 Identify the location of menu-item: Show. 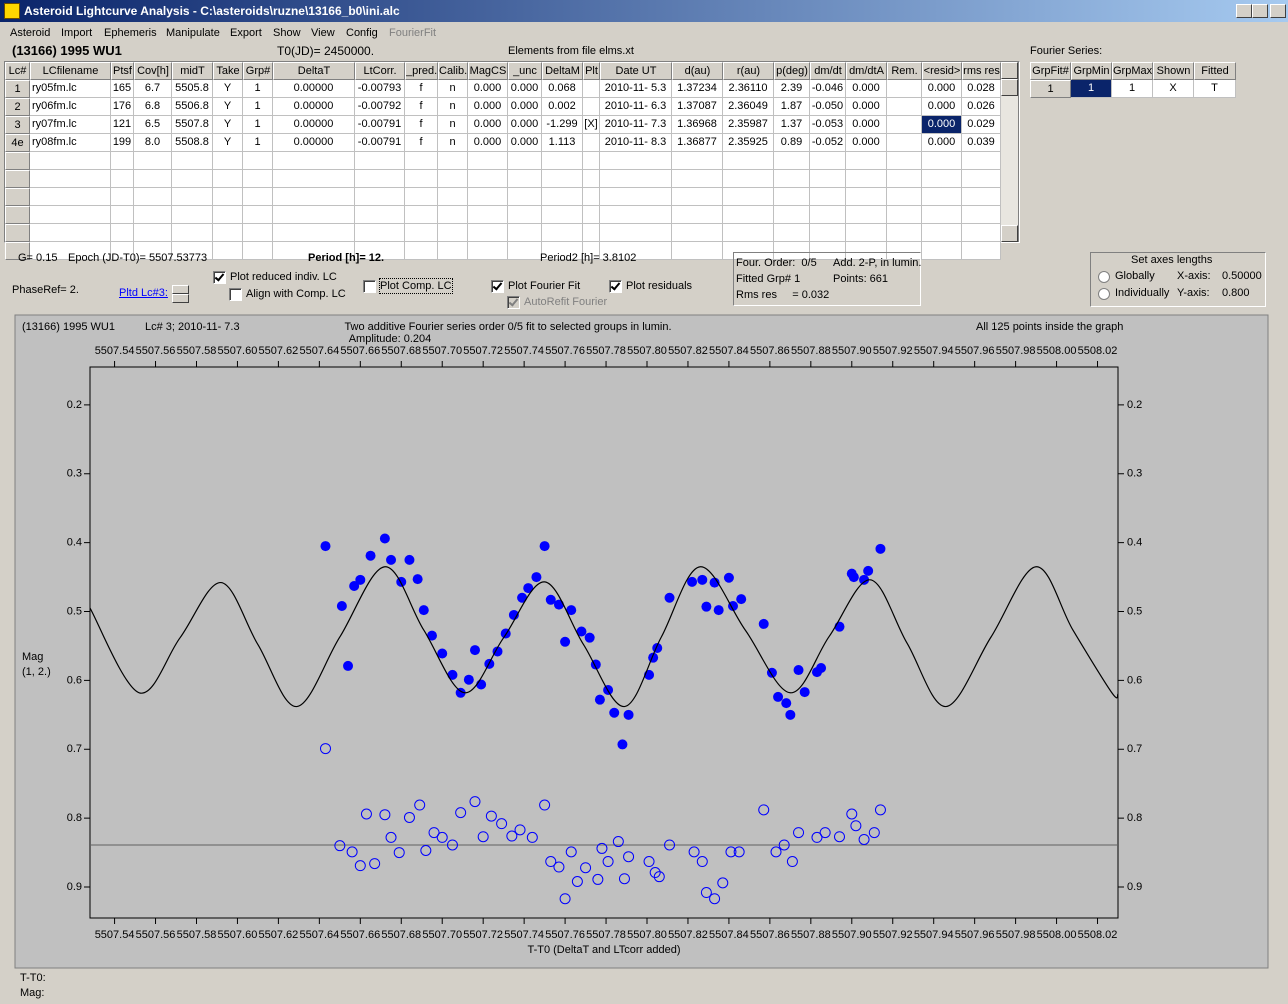
(287, 33).